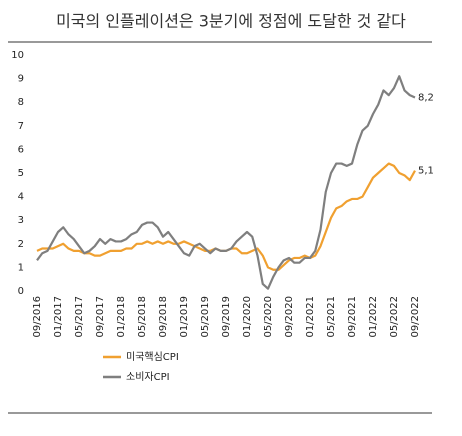  What do you see at coordinates (394, 317) in the screenshot?
I see `x-tick-label: 05/2022` at bounding box center [394, 317].